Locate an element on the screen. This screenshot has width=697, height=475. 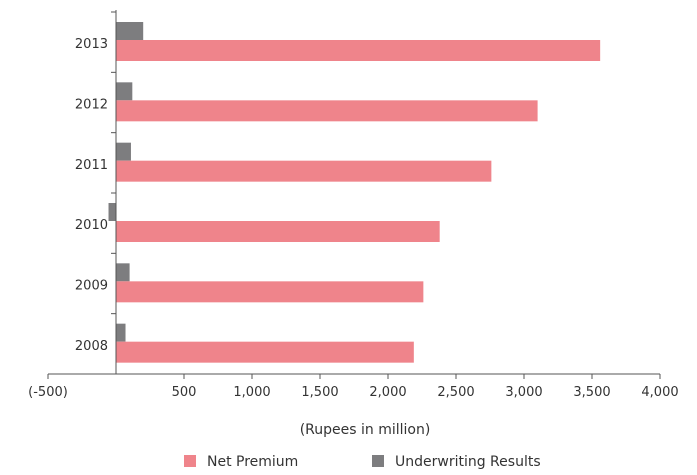
x-tick-label-2-000: 2,000 is located at coordinates (387, 392).